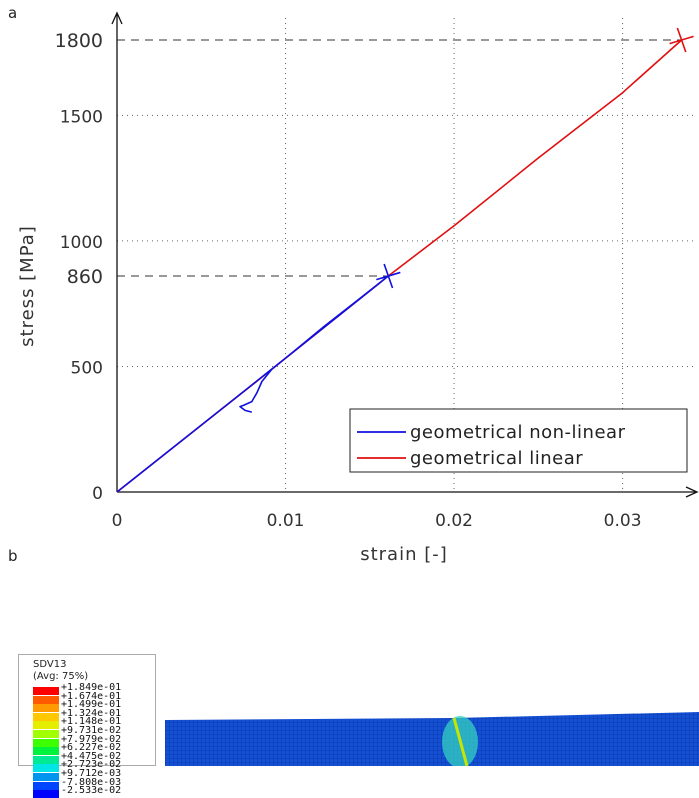 This screenshot has width=699, height=798. Describe the element at coordinates (27, 286) in the screenshot. I see `y-axis-title: stress [MPa]` at that location.